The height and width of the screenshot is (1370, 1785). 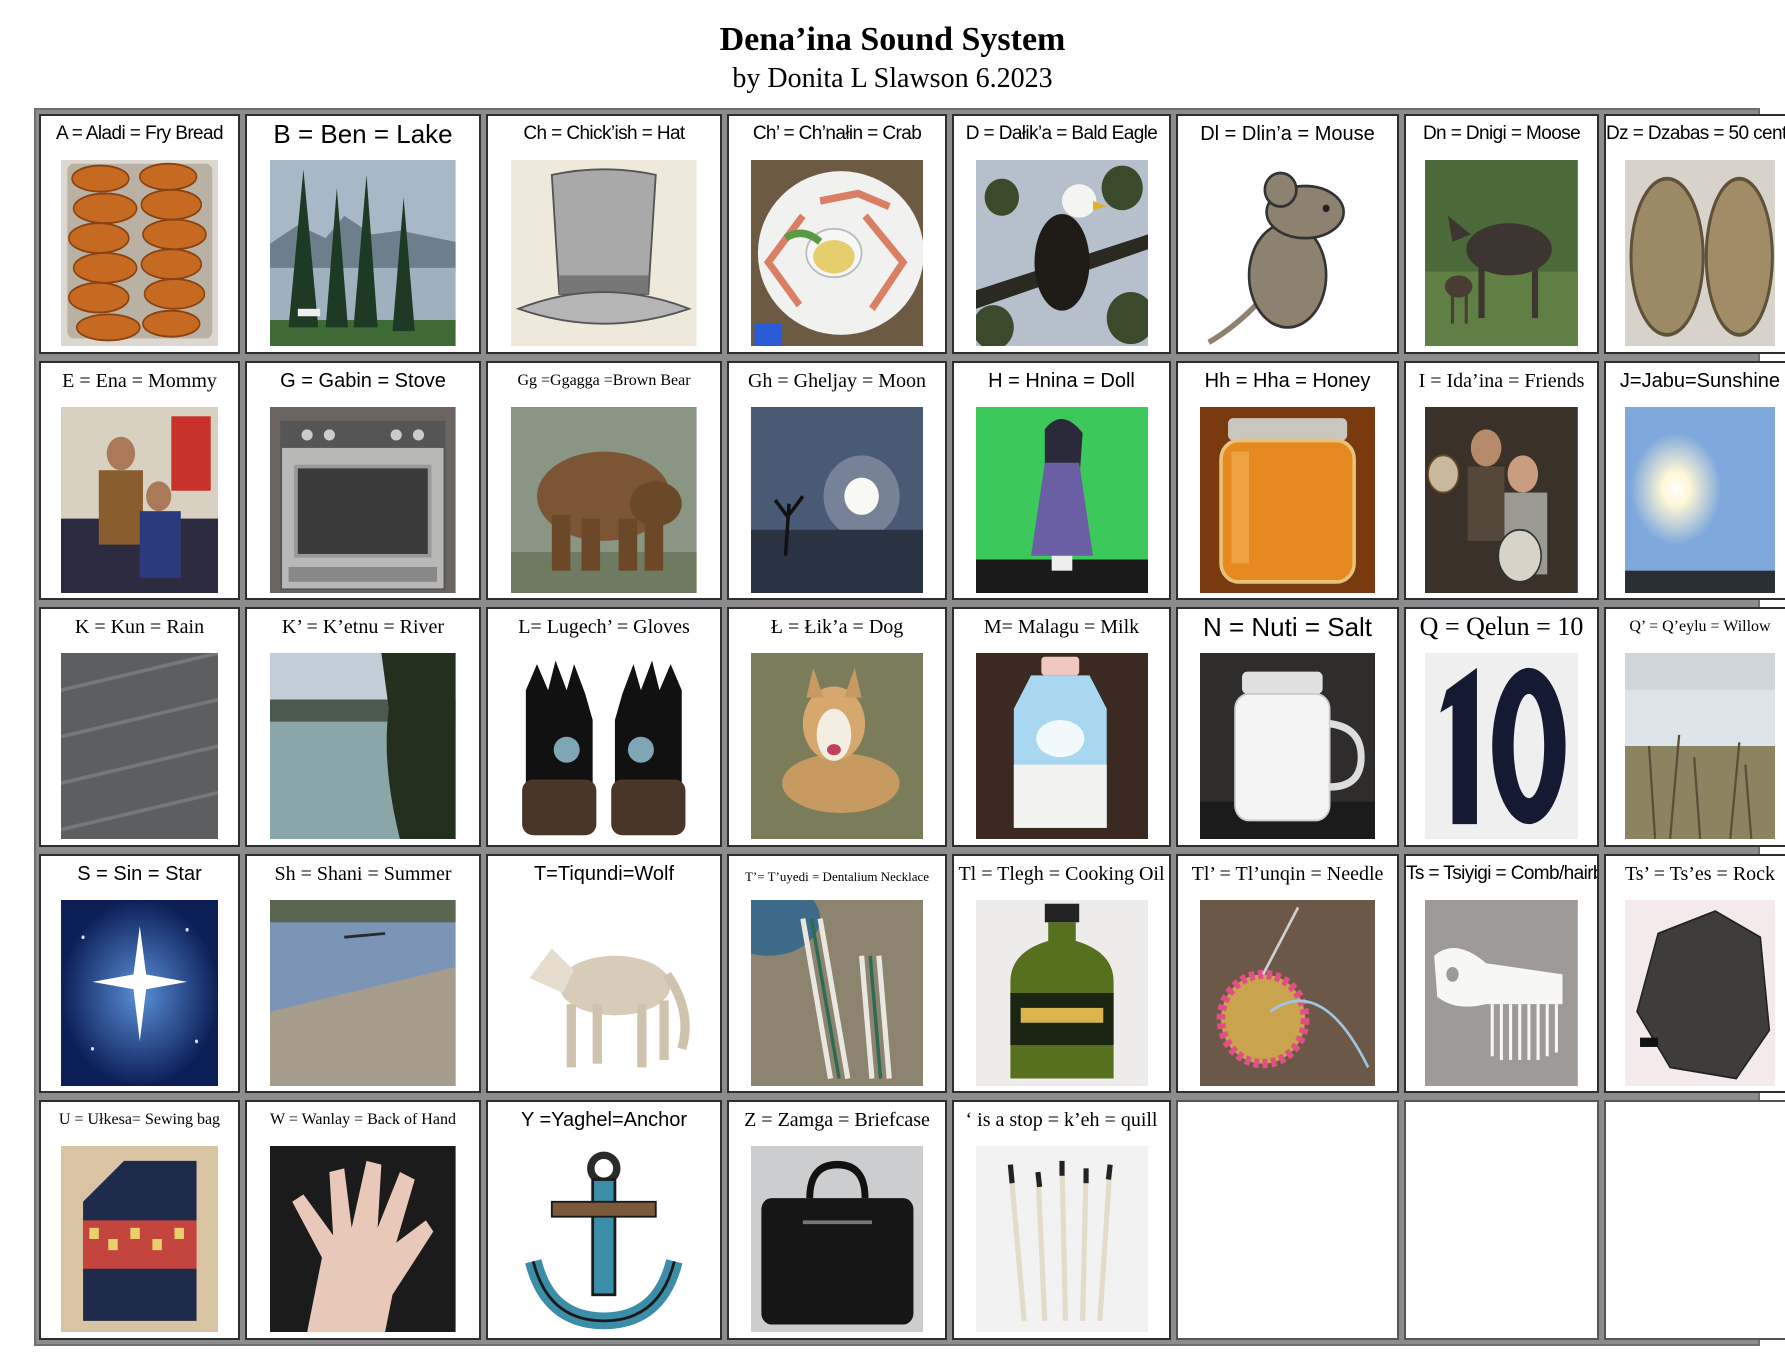 I want to click on card-label: B = Ben = Lake, so click(x=363, y=134).